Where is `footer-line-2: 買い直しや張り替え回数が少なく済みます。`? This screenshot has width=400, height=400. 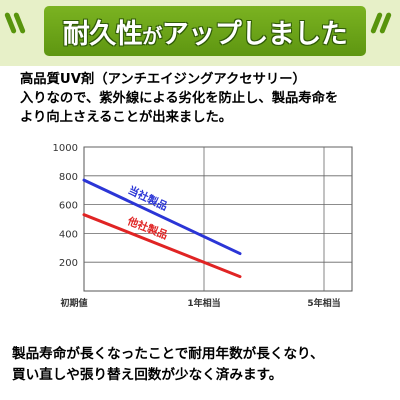
footer-line-2: 買い直しや張り替え回数が少なく済みます。 is located at coordinates (147, 375).